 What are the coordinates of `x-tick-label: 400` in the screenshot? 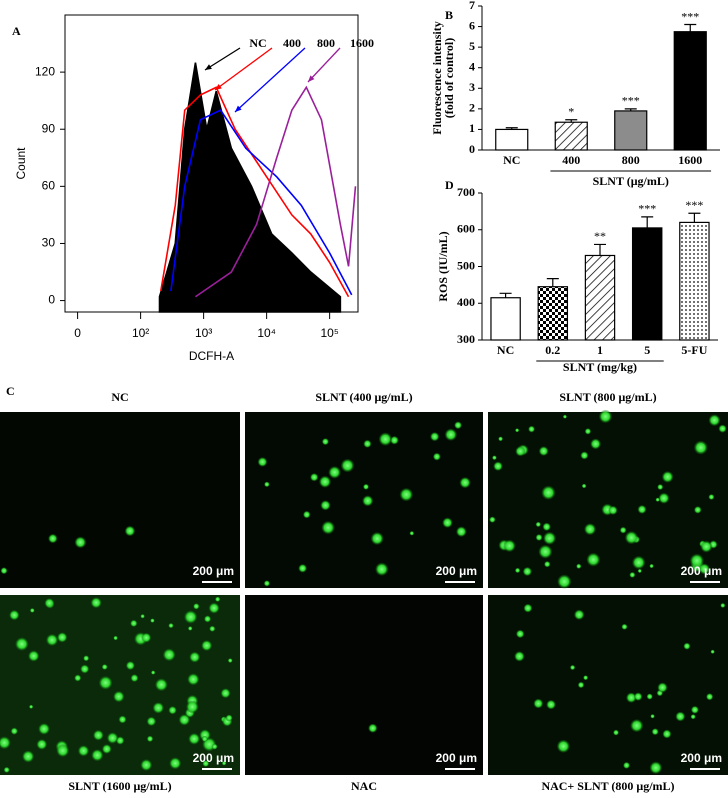 It's located at (571, 160).